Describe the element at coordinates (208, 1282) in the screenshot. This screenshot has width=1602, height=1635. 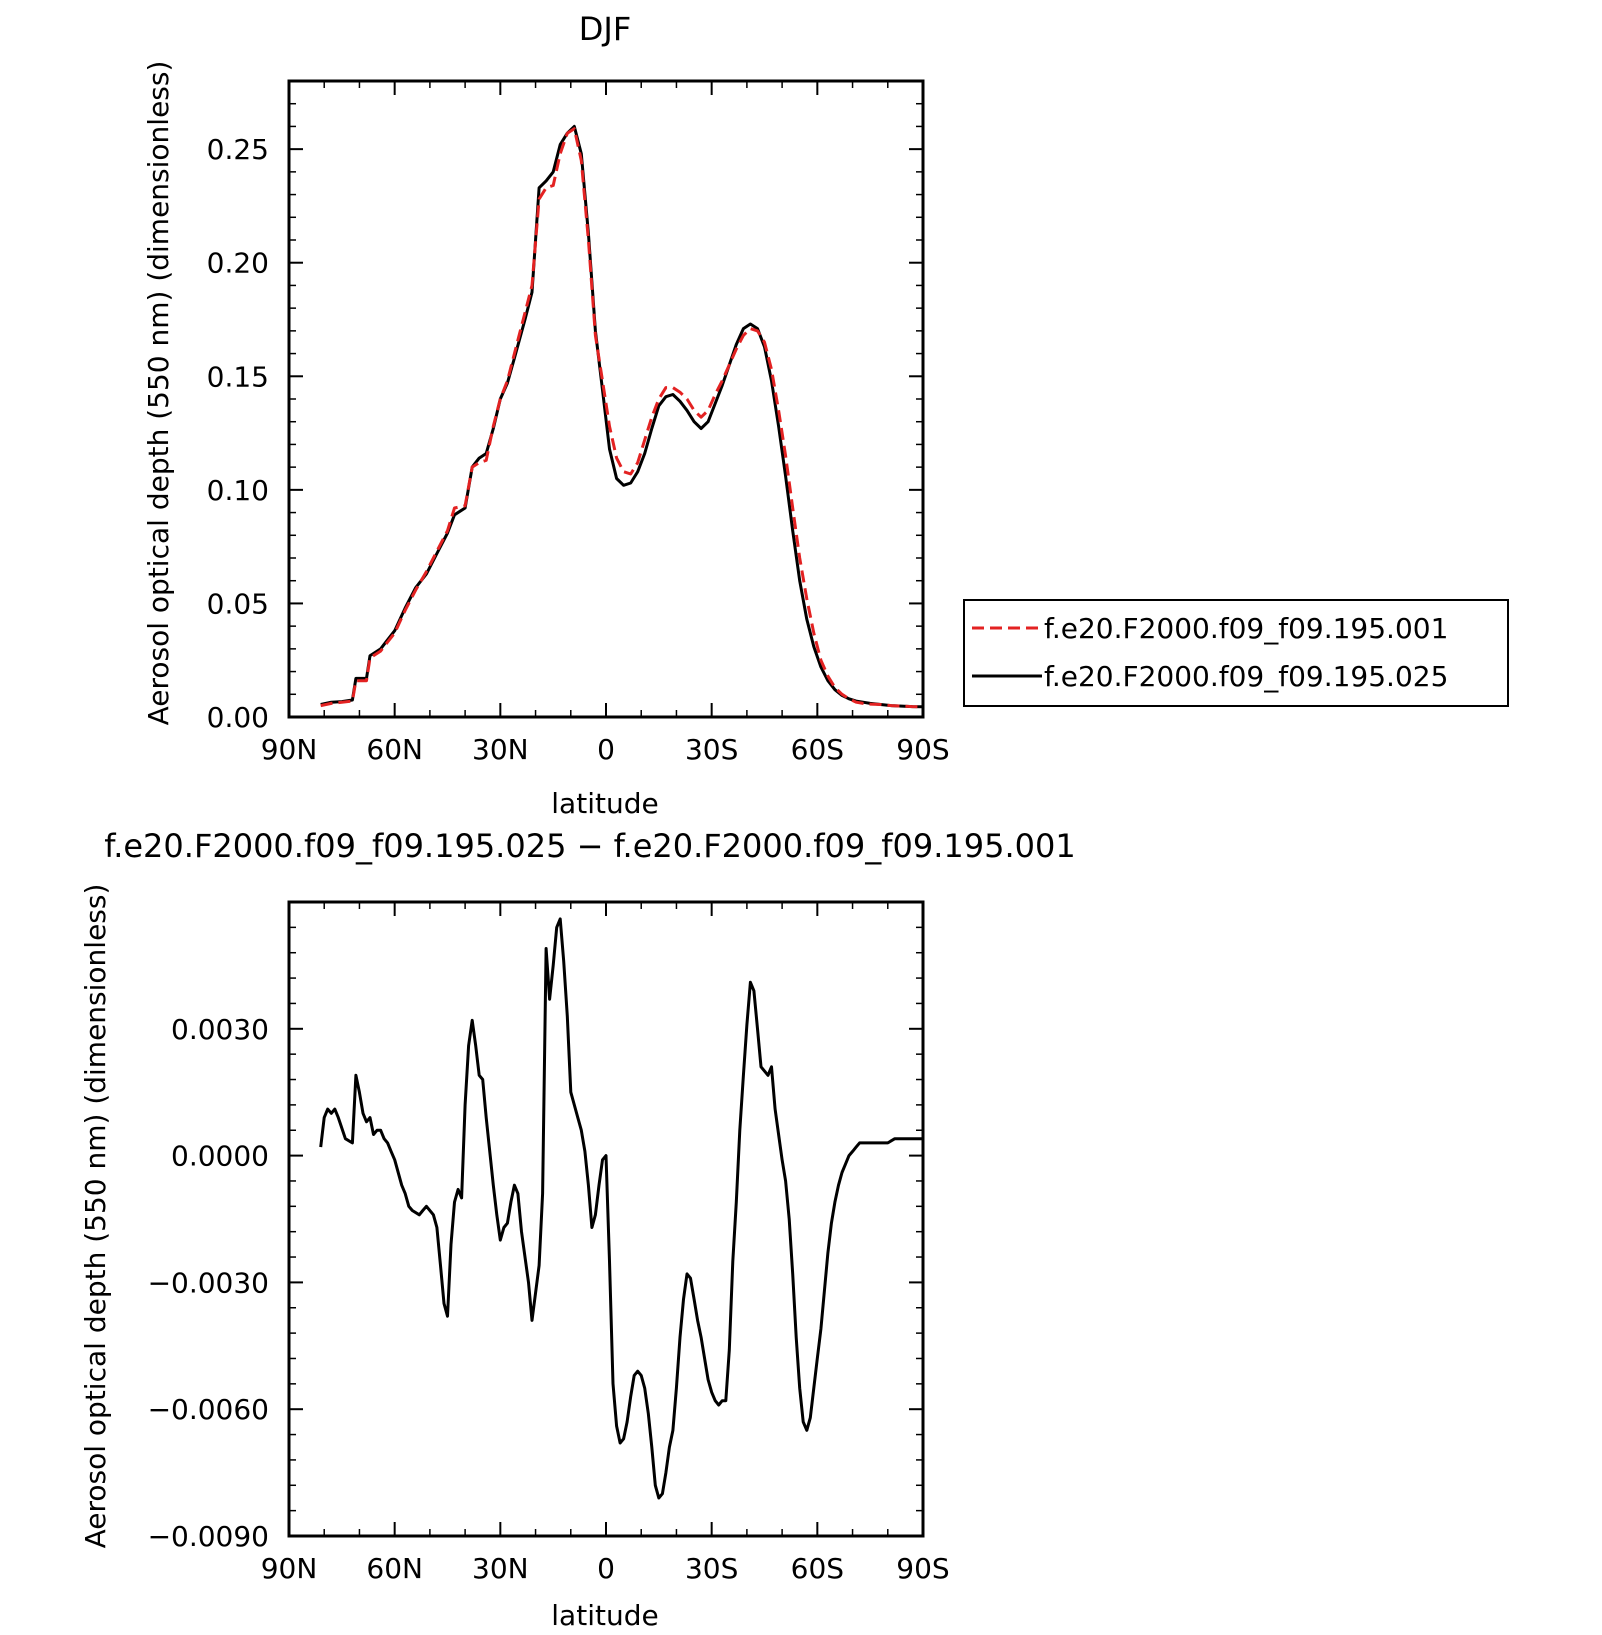
I see `y-tick-label: −0.0030` at that location.